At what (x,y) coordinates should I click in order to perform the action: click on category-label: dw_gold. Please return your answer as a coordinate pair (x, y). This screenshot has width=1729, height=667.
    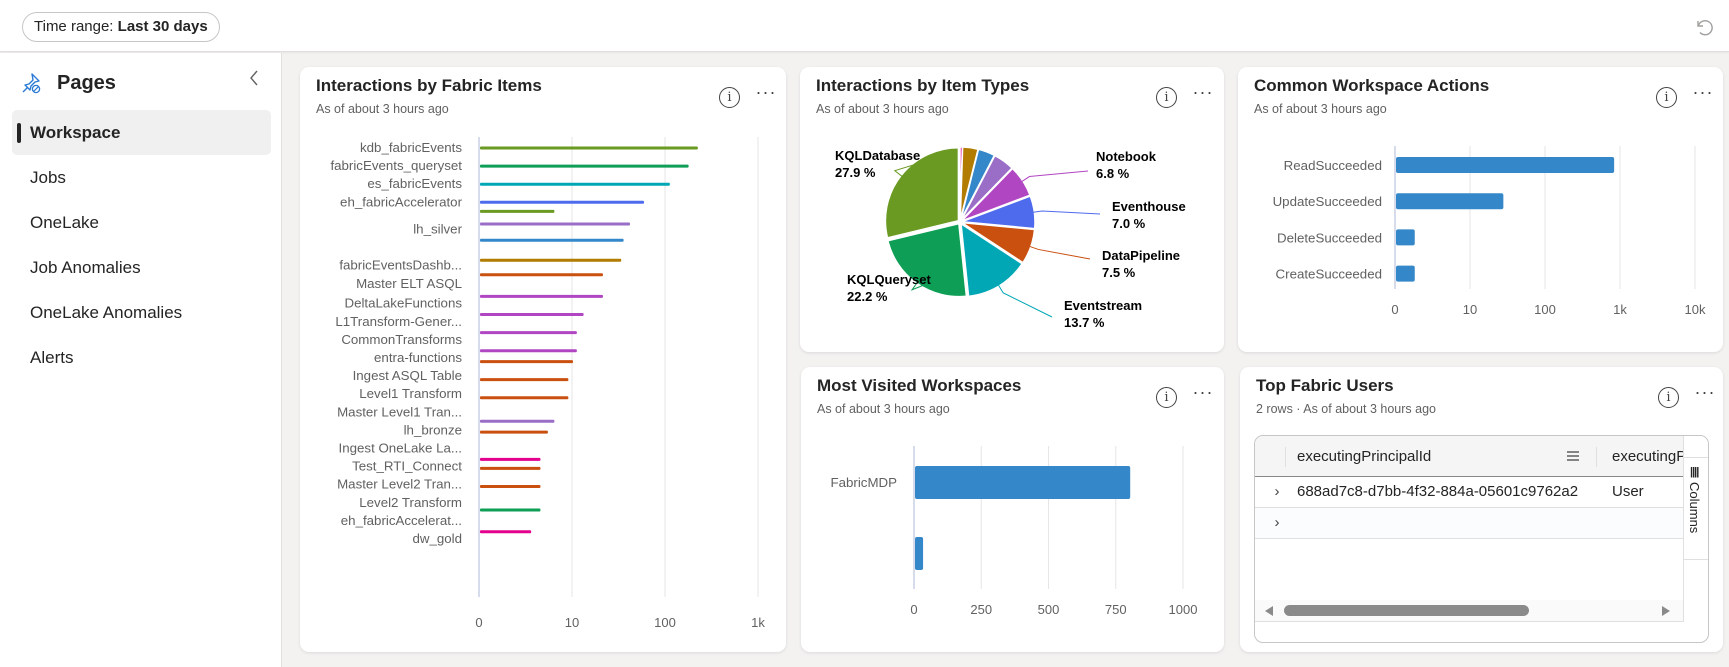
    Looking at the image, I should click on (437, 538).